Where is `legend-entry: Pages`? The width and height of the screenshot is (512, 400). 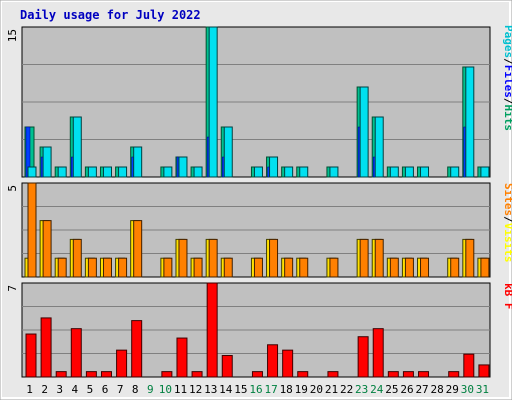 legend-entry: Pages is located at coordinates (507, 41).